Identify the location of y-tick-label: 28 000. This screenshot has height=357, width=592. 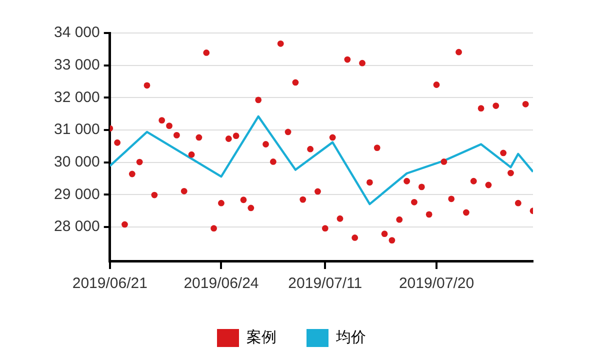
(77, 227).